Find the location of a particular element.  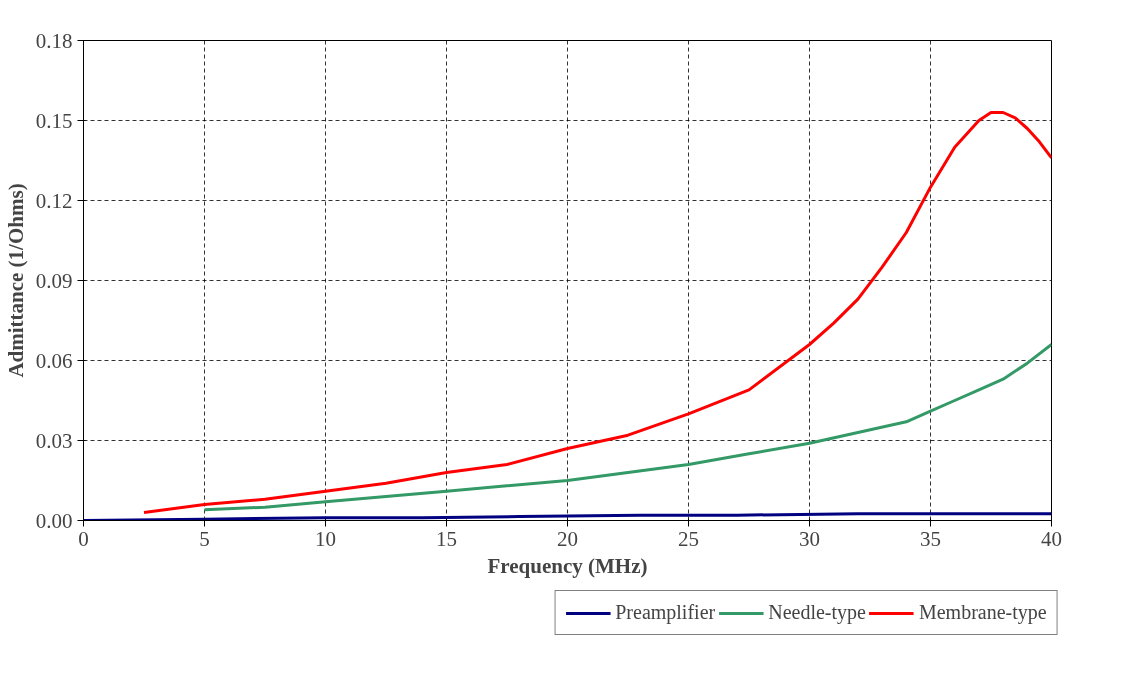

y-tick-label: 0.00 is located at coordinates (54, 520).